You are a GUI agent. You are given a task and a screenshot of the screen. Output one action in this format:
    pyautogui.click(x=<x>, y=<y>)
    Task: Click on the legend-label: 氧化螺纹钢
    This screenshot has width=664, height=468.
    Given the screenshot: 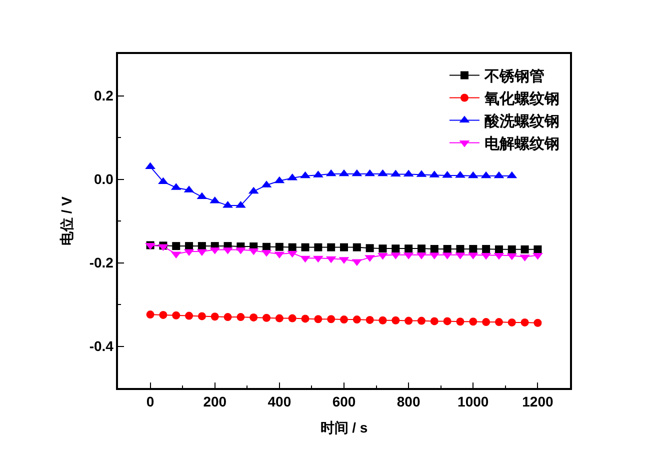 What is the action you would take?
    pyautogui.click(x=521, y=99)
    